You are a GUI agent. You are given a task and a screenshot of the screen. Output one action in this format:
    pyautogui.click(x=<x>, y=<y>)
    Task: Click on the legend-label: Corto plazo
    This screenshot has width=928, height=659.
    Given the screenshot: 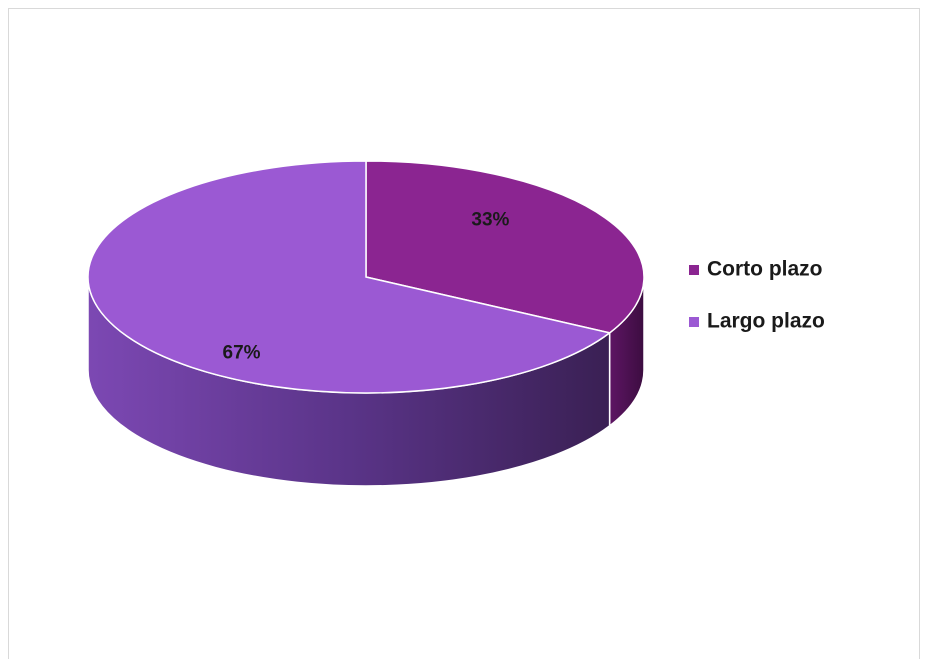 What is the action you would take?
    pyautogui.click(x=765, y=269)
    